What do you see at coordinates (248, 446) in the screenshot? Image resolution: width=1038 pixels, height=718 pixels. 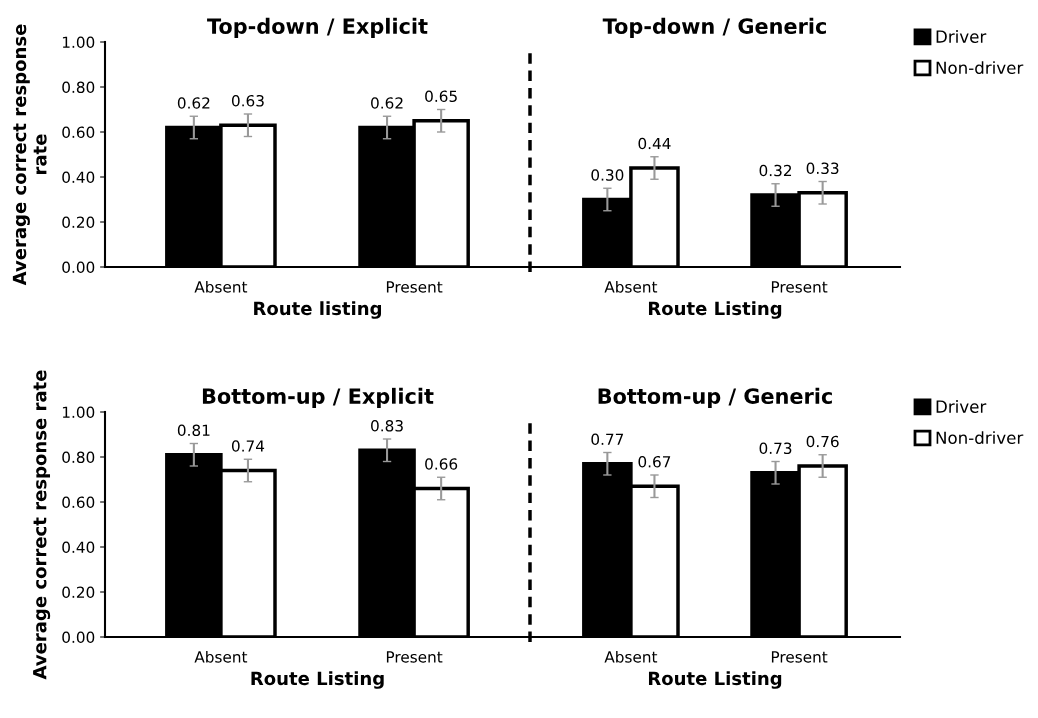 I see `data-label: 0.74` at bounding box center [248, 446].